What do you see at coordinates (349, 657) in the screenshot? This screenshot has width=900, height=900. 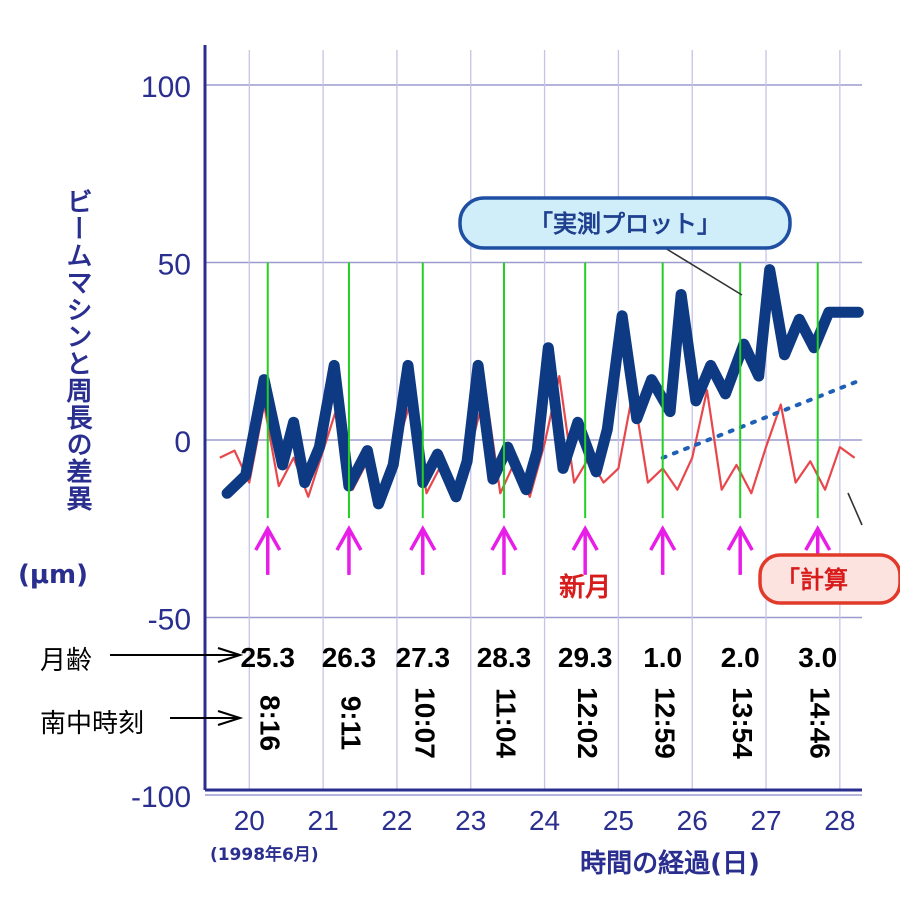 I see `moon-age-value: 26.3` at bounding box center [349, 657].